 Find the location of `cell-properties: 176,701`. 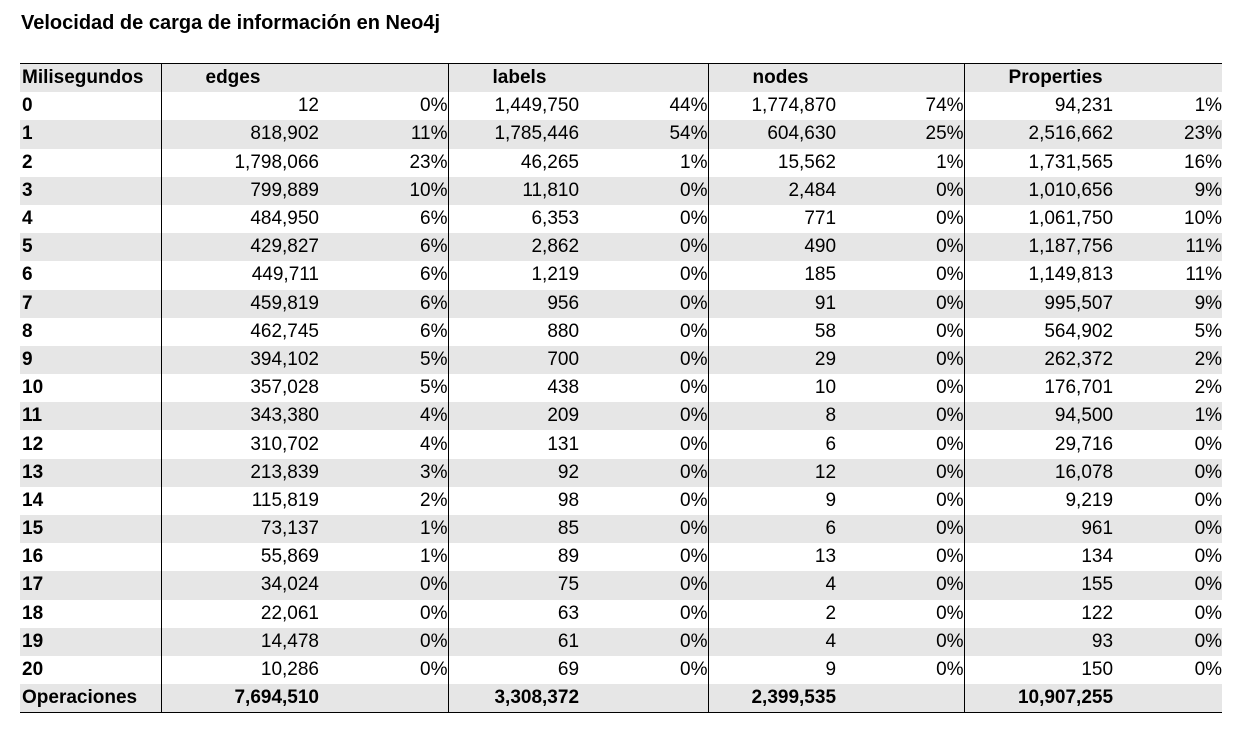

cell-properties: 176,701 is located at coordinates (1038, 388).